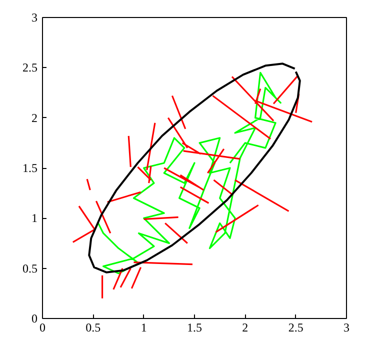 The width and height of the screenshot is (386, 357). What do you see at coordinates (35, 319) in the screenshot?
I see `y-tick-label: 0` at bounding box center [35, 319].